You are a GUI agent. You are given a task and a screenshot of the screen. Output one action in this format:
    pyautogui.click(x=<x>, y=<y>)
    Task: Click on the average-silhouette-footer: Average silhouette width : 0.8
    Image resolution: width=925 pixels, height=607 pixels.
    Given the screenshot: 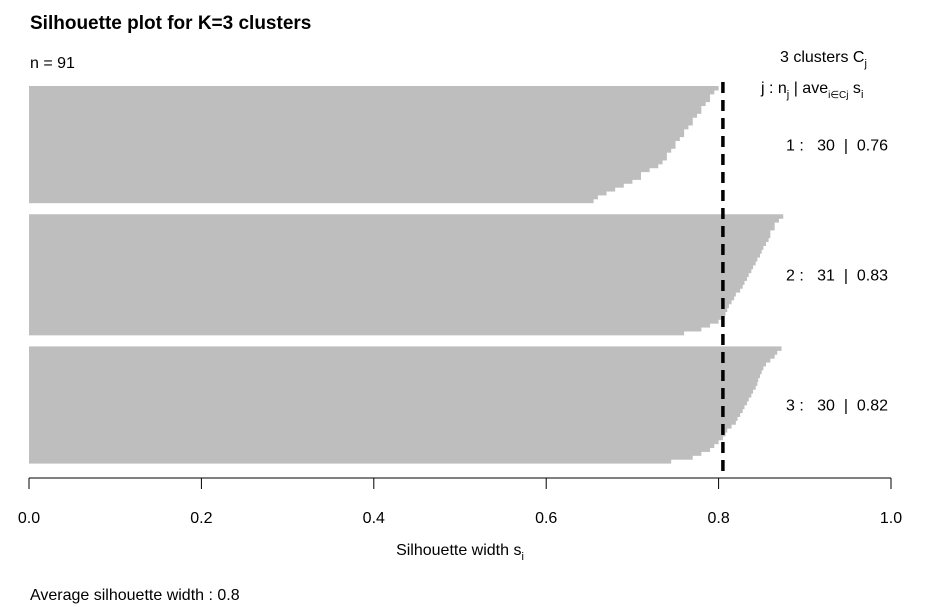 What is the action you would take?
    pyautogui.click(x=135, y=595)
    